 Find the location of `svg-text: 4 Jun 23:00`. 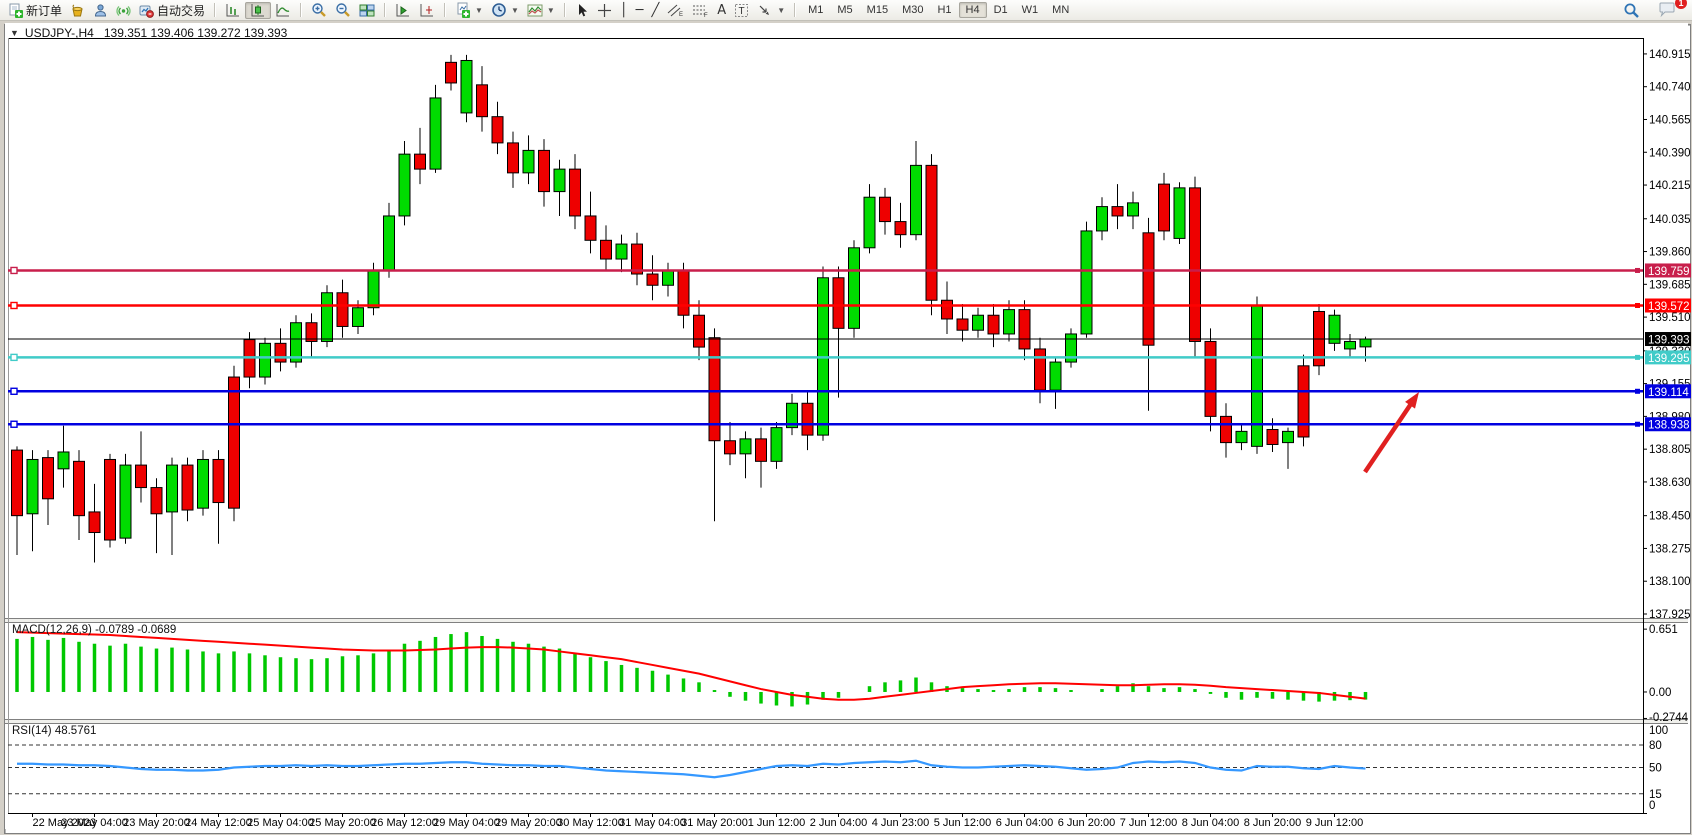

svg-text: 4 Jun 23:00 is located at coordinates (901, 823).